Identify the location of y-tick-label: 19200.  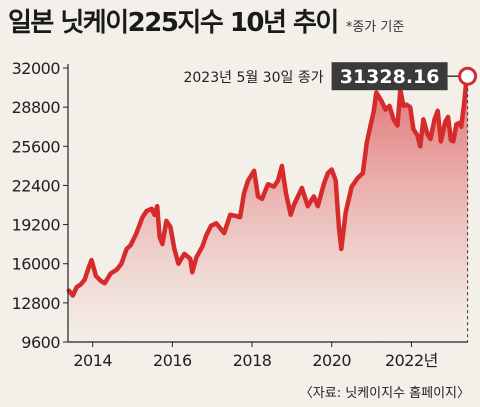
(36, 225).